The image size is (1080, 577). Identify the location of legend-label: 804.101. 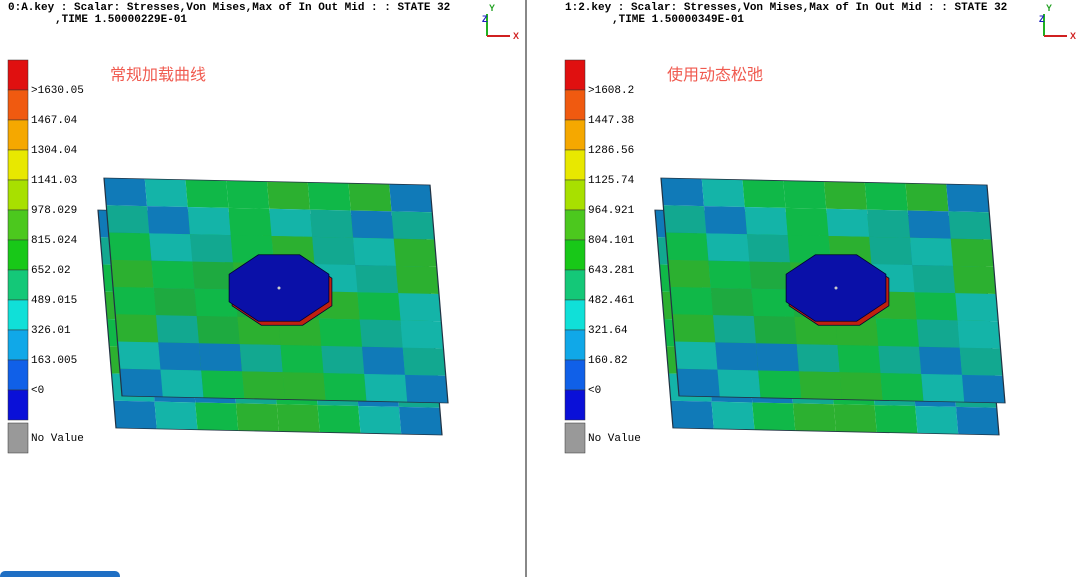
(611, 241).